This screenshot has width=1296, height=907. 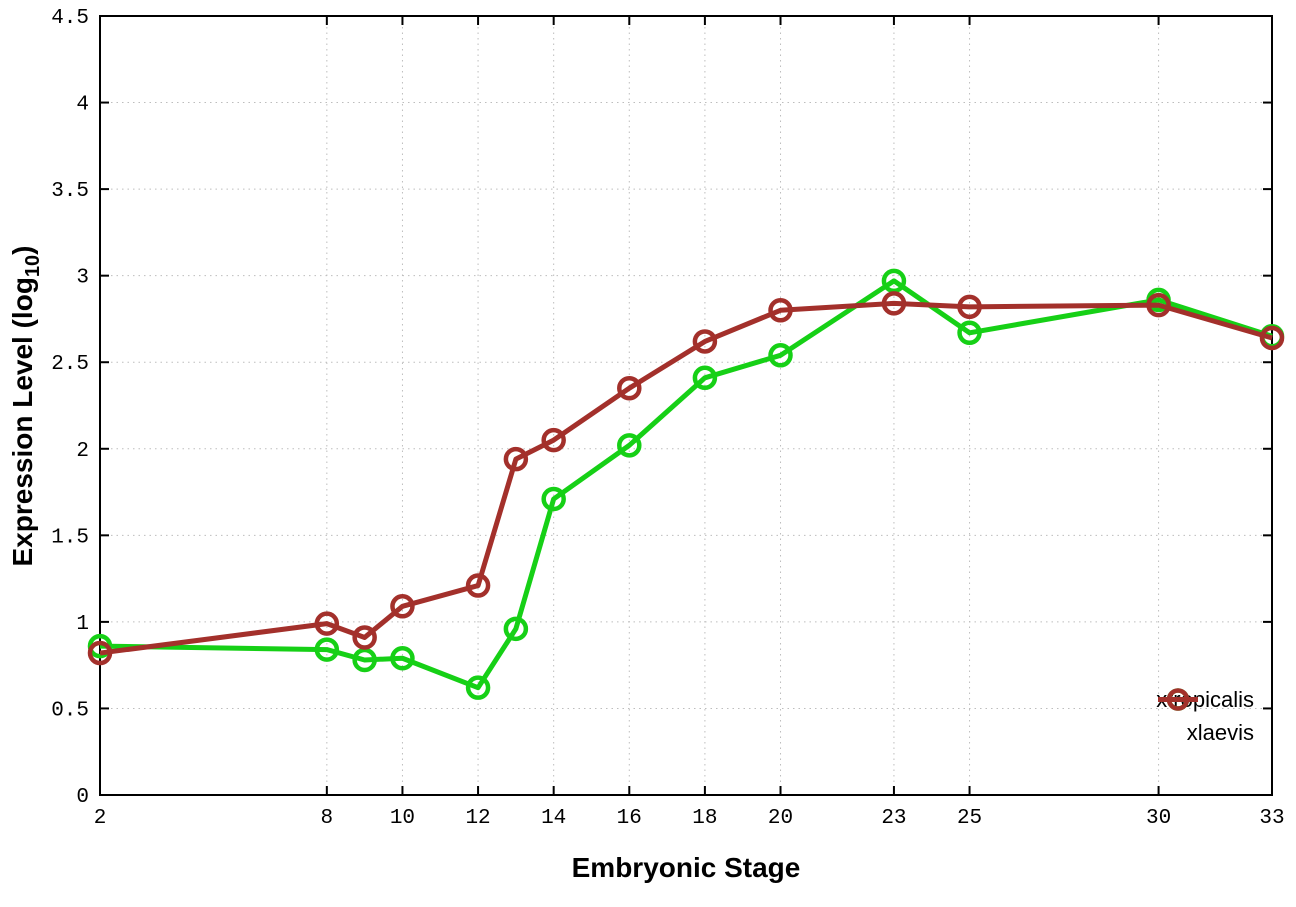 I want to click on legend: xtropicalis xlaevis, so click(x=1209, y=716).